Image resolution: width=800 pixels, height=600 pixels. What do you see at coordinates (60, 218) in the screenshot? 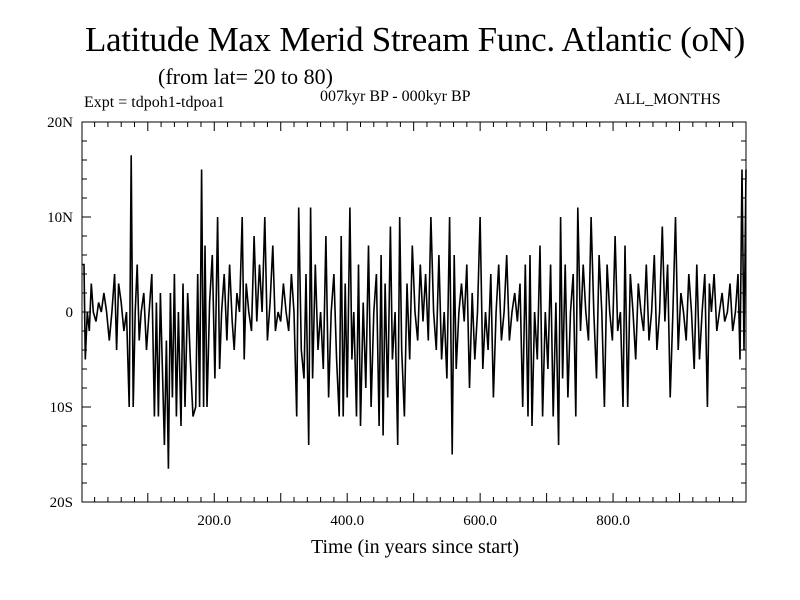
I see `y-tick-label: 10N` at bounding box center [60, 218].